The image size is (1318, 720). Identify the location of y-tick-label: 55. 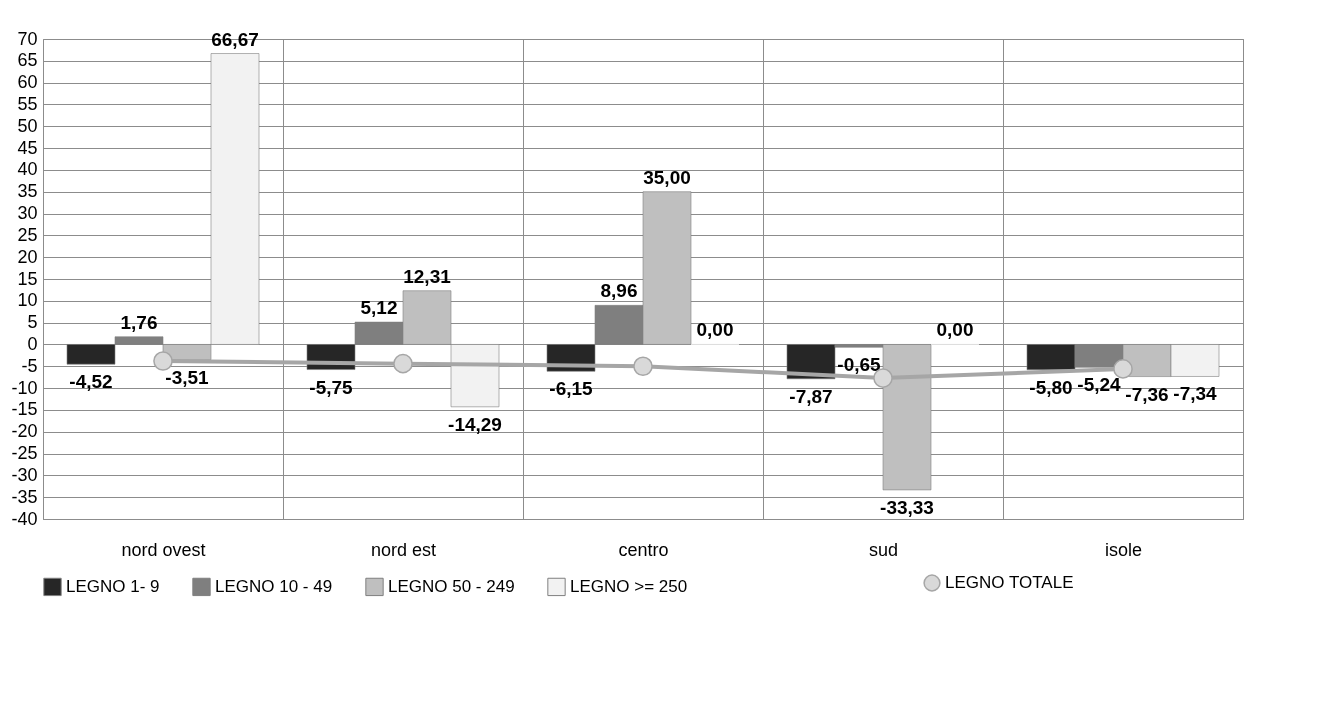
(27, 103).